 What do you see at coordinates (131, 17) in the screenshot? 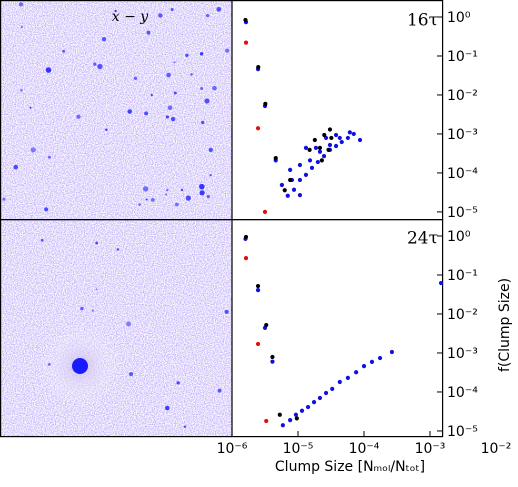
I see `image-label: x − y` at bounding box center [131, 17].